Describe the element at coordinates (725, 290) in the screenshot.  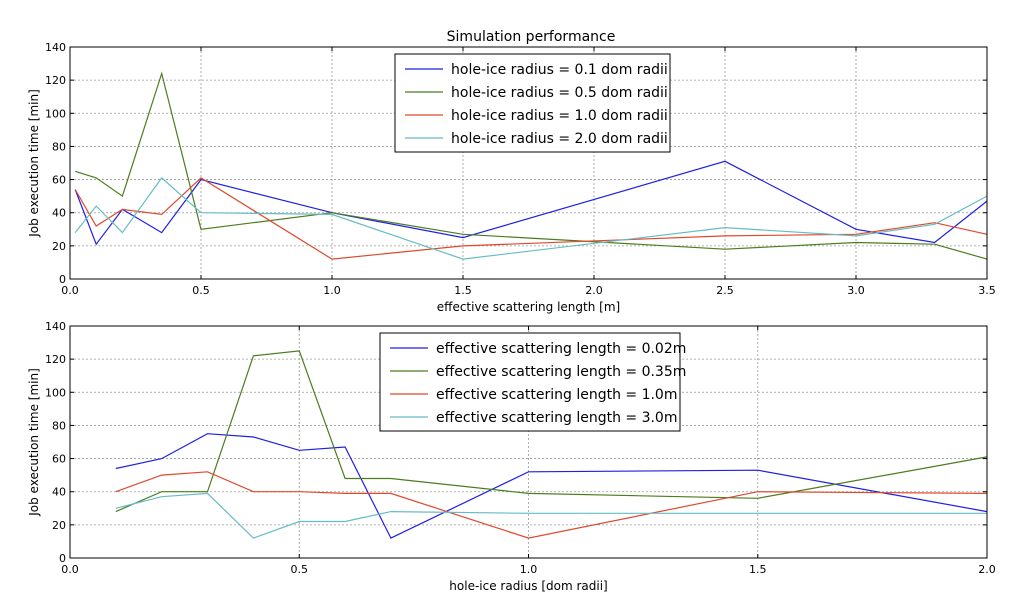
I see `x-tick-label: 2.5` at that location.